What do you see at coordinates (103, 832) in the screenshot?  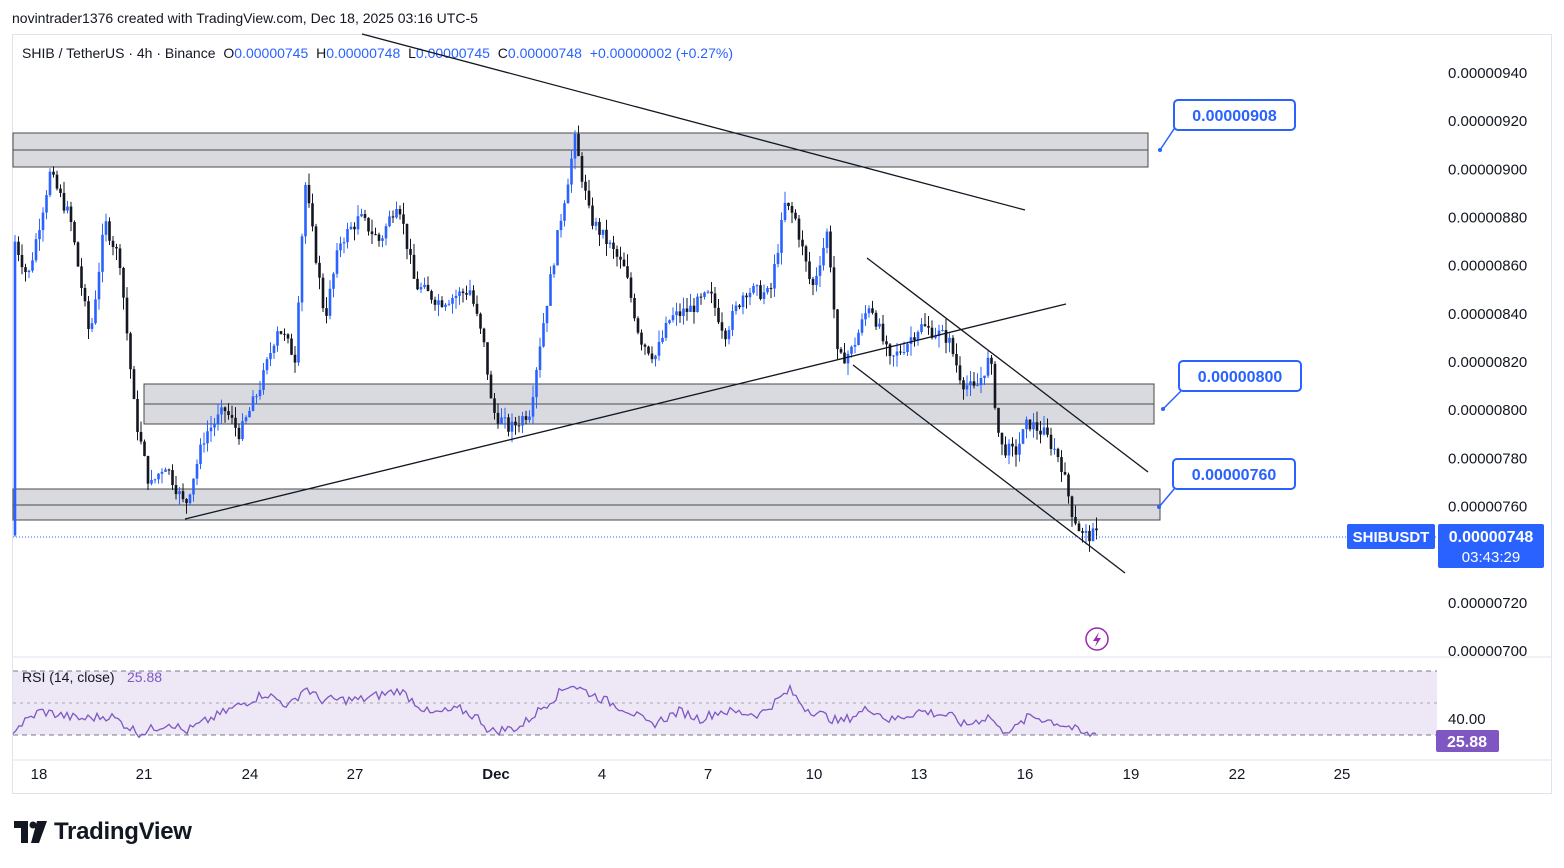 I see `tradingview-logo: TradingView` at bounding box center [103, 832].